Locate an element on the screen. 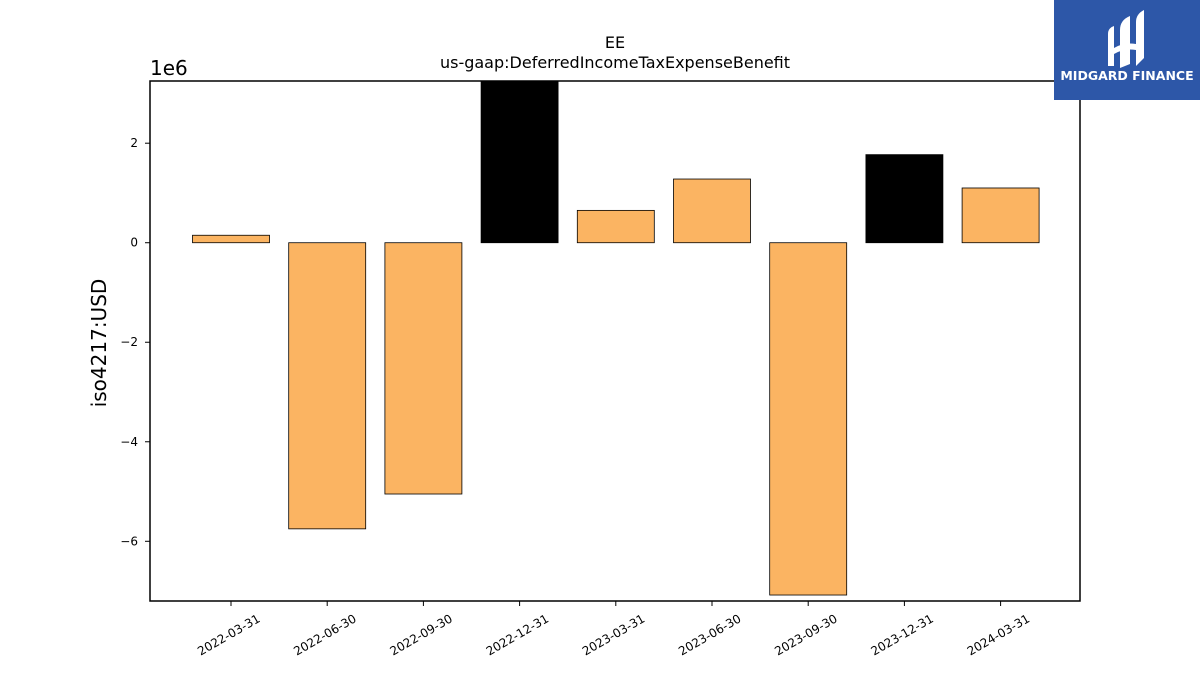  y-tick-label: 0 is located at coordinates (134, 243).